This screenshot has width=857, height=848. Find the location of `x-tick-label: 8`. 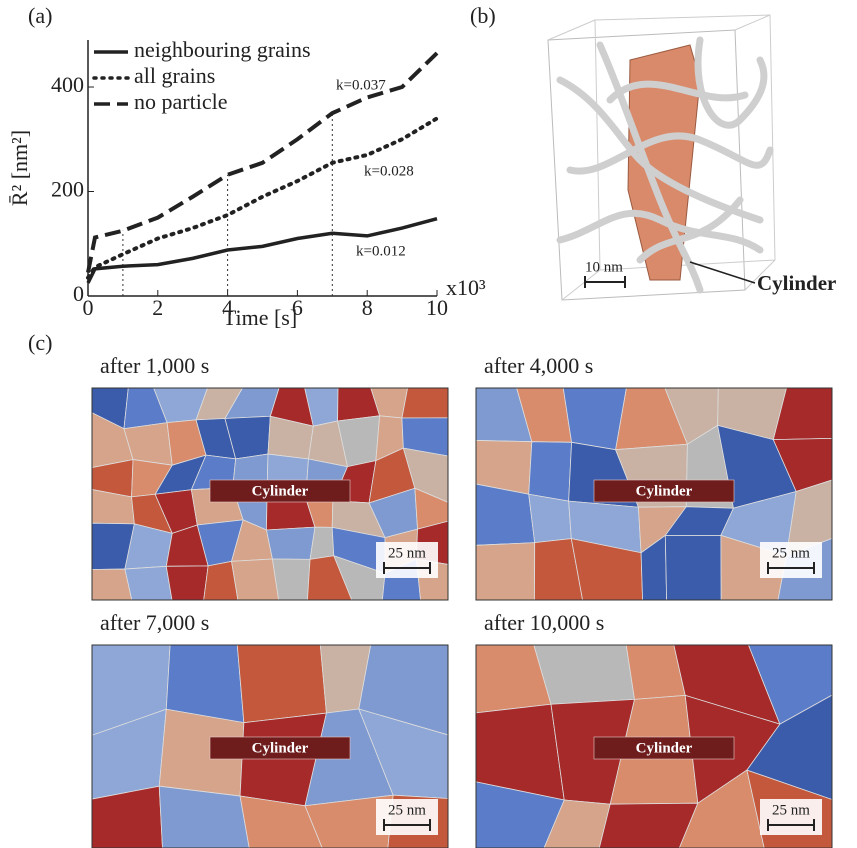

x-tick-label: 8 is located at coordinates (367, 307).